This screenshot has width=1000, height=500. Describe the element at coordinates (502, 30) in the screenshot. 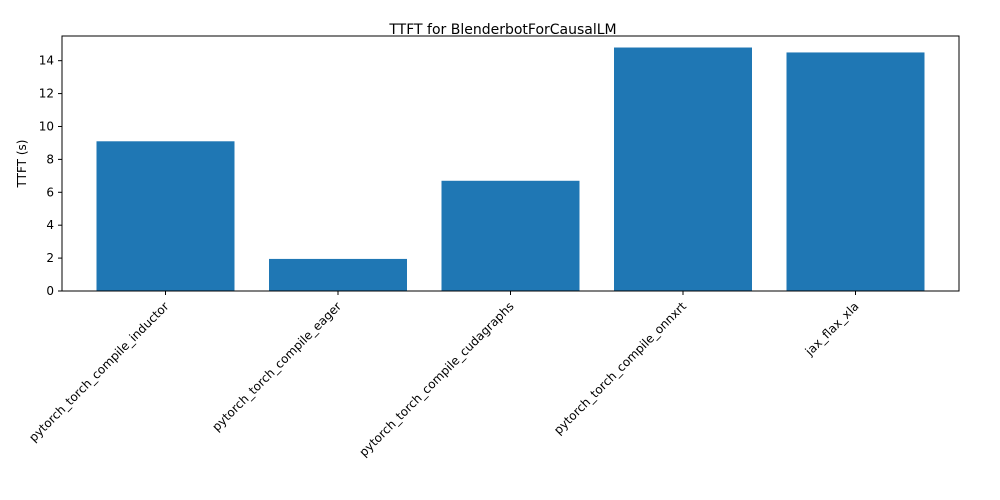

I see `chart-title: TTFT for BlenderbotForCausalLM` at that location.